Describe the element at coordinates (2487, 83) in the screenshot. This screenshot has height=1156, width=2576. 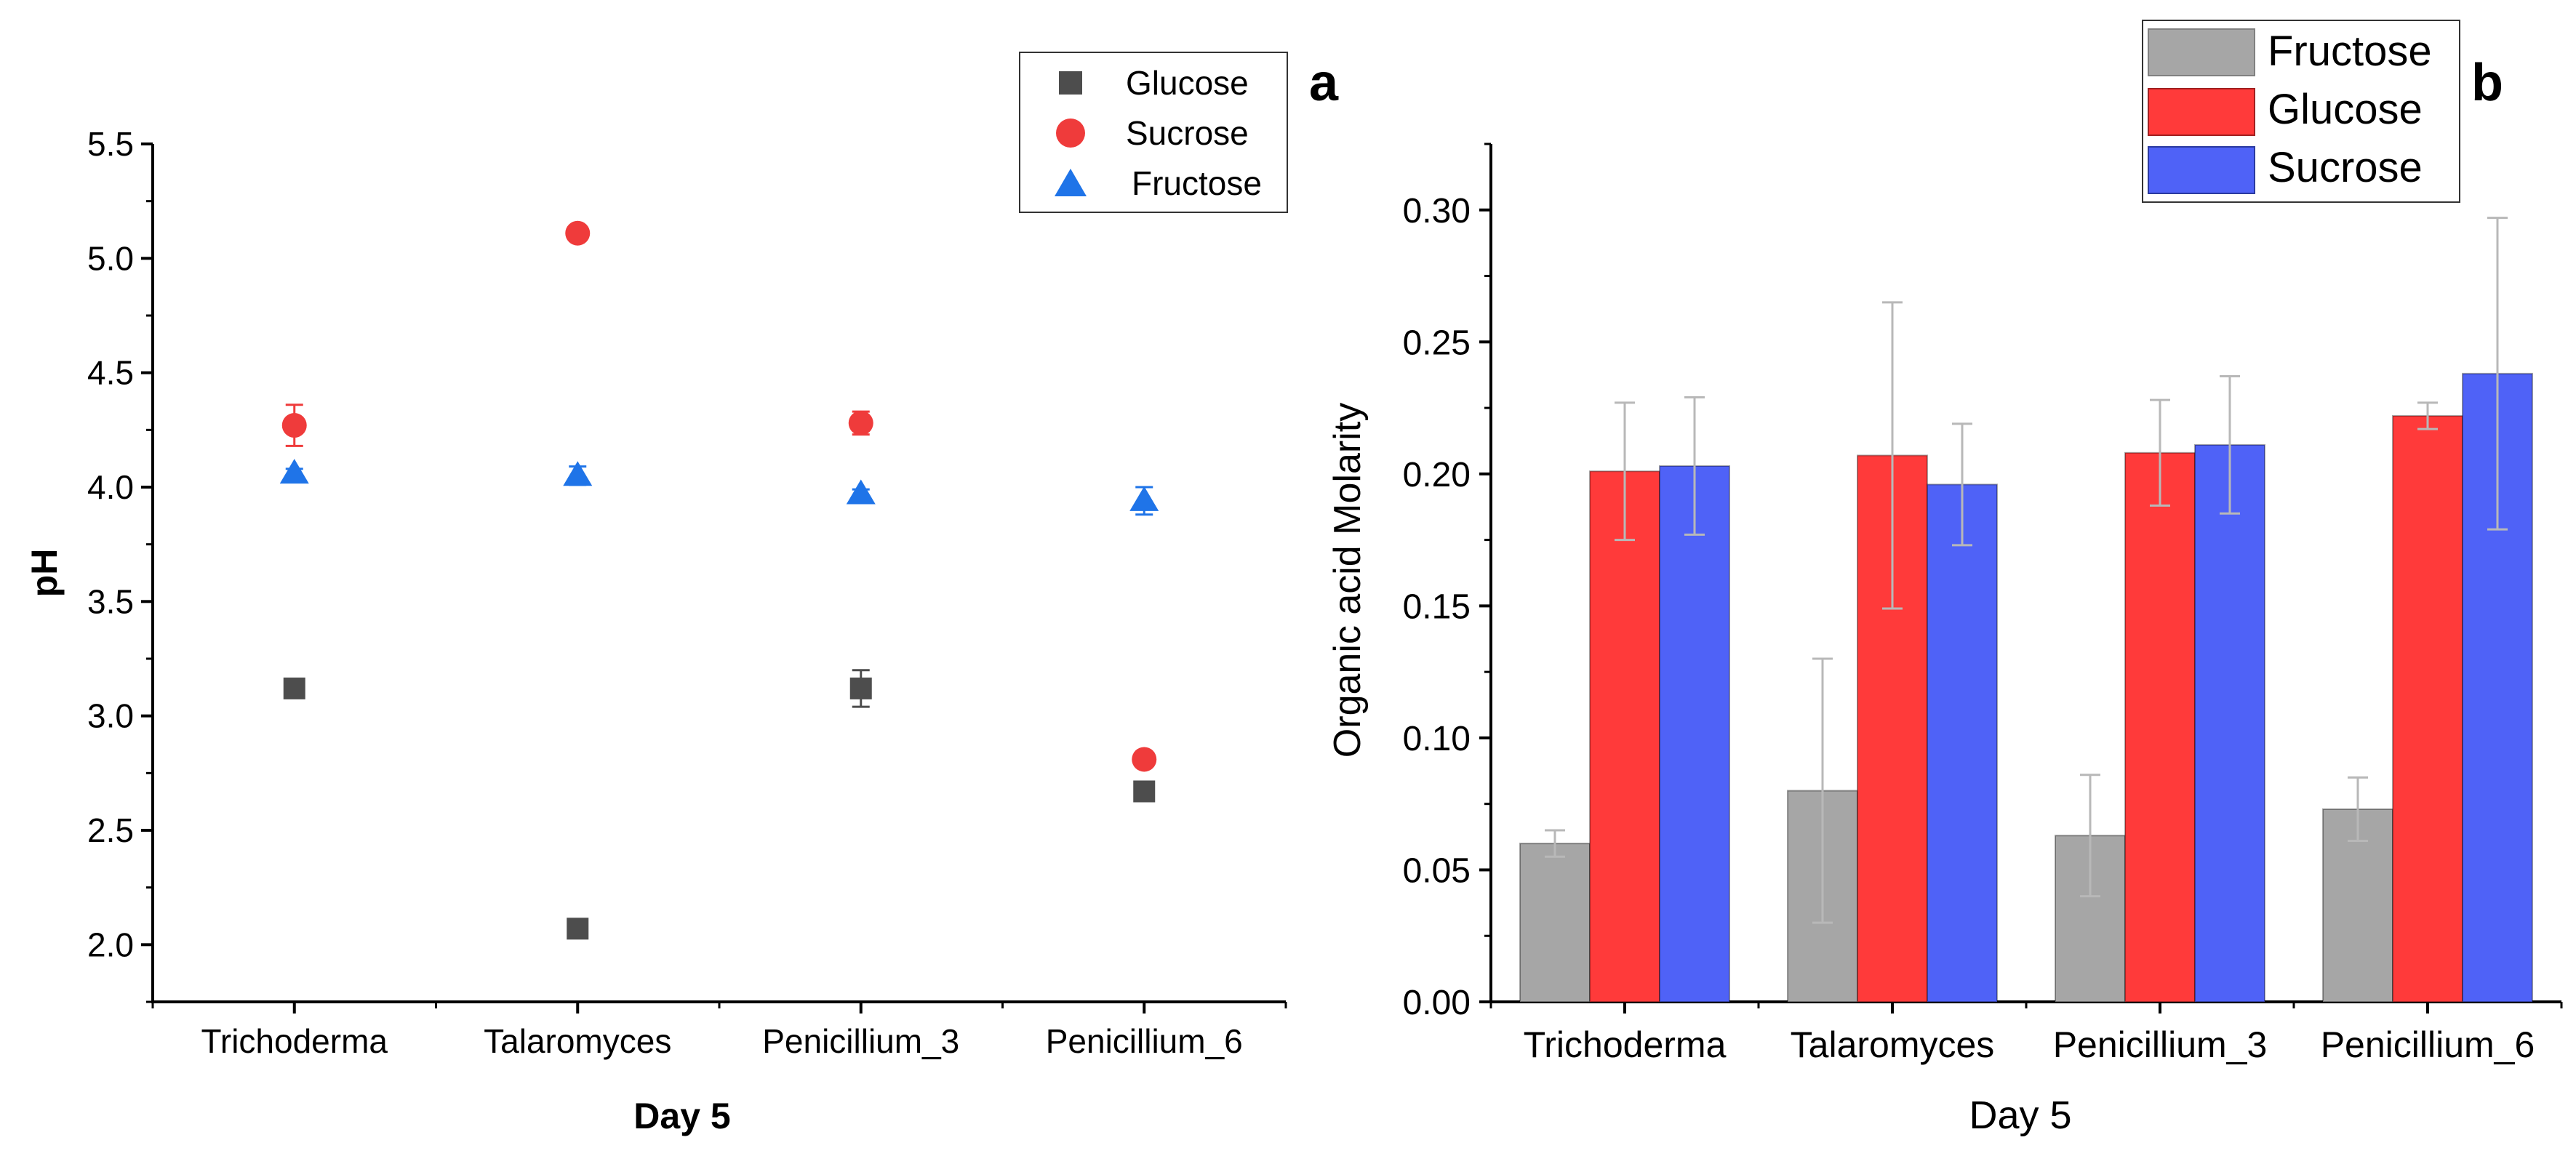
I see `panel-b-label: b` at that location.